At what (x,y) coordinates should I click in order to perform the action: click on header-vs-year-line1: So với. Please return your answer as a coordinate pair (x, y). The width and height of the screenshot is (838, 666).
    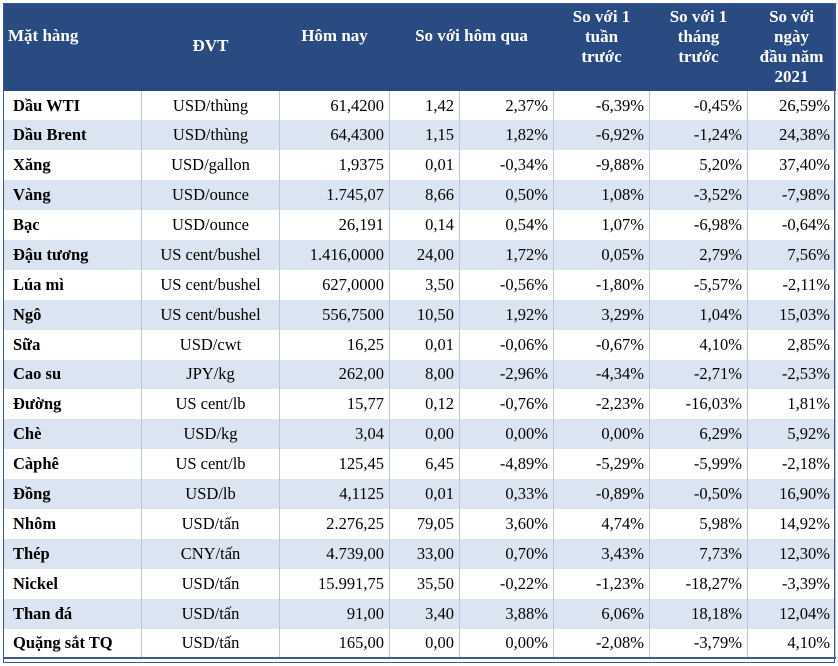
    Looking at the image, I should click on (791, 16).